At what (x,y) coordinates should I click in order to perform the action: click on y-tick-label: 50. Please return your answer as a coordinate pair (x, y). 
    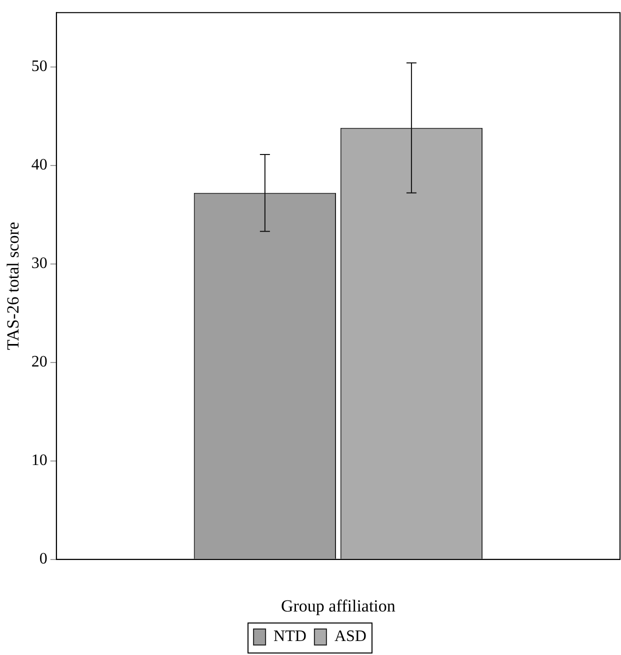
    Looking at the image, I should click on (39, 66).